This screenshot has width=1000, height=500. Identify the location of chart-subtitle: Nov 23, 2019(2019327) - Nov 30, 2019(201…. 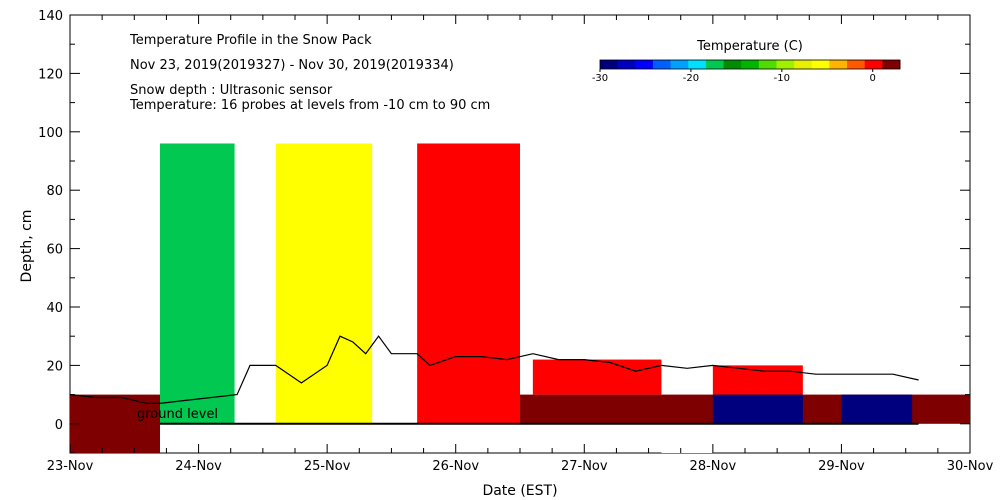
(292, 65).